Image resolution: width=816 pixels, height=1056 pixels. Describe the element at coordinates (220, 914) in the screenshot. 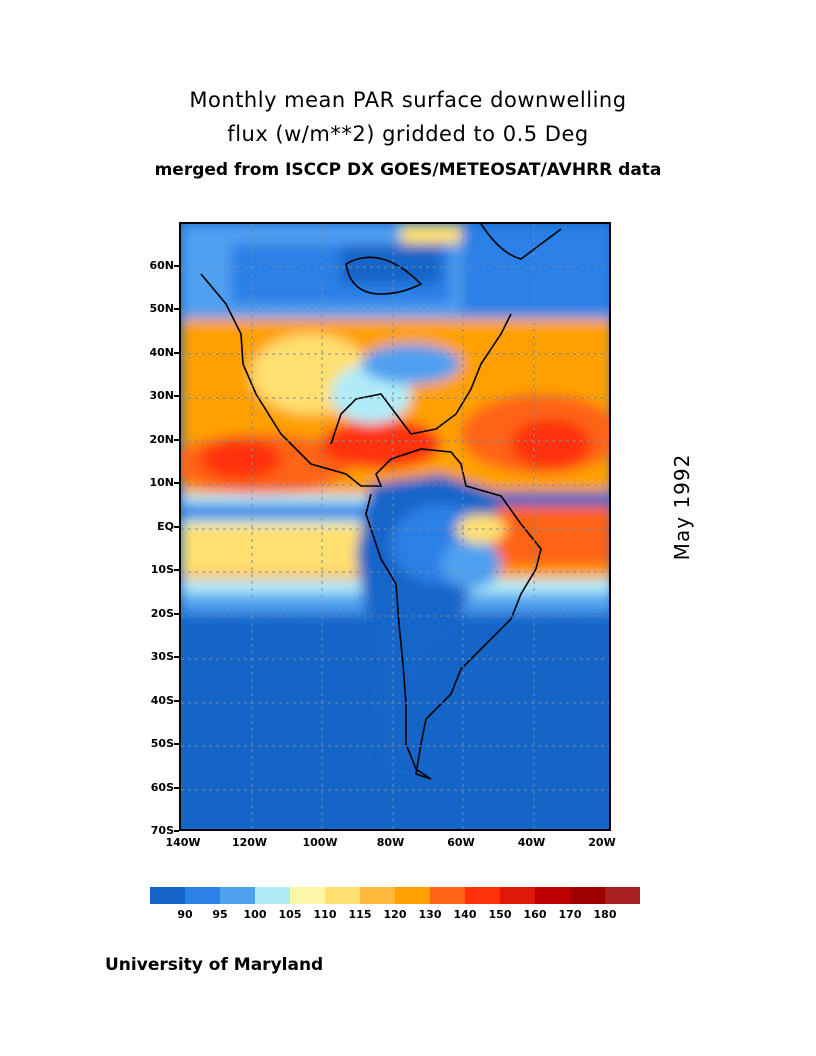

I see `colorbar-label: 95` at that location.